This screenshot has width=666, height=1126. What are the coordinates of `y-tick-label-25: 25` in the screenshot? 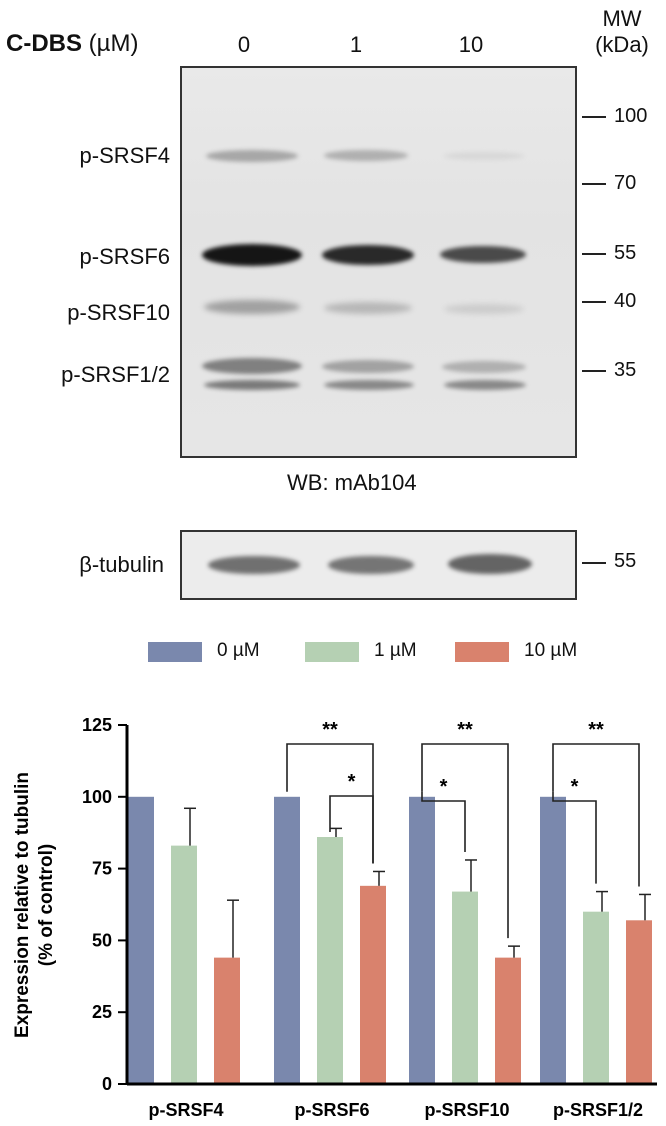 It's located at (102, 1012).